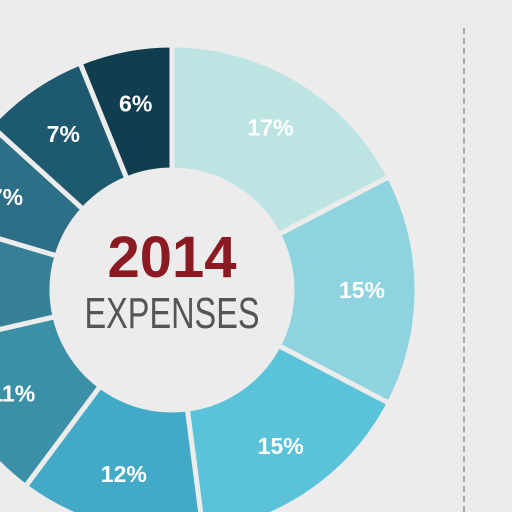 The width and height of the screenshot is (512, 512). Describe the element at coordinates (171, 257) in the screenshot. I see `center-title: 2014` at that location.